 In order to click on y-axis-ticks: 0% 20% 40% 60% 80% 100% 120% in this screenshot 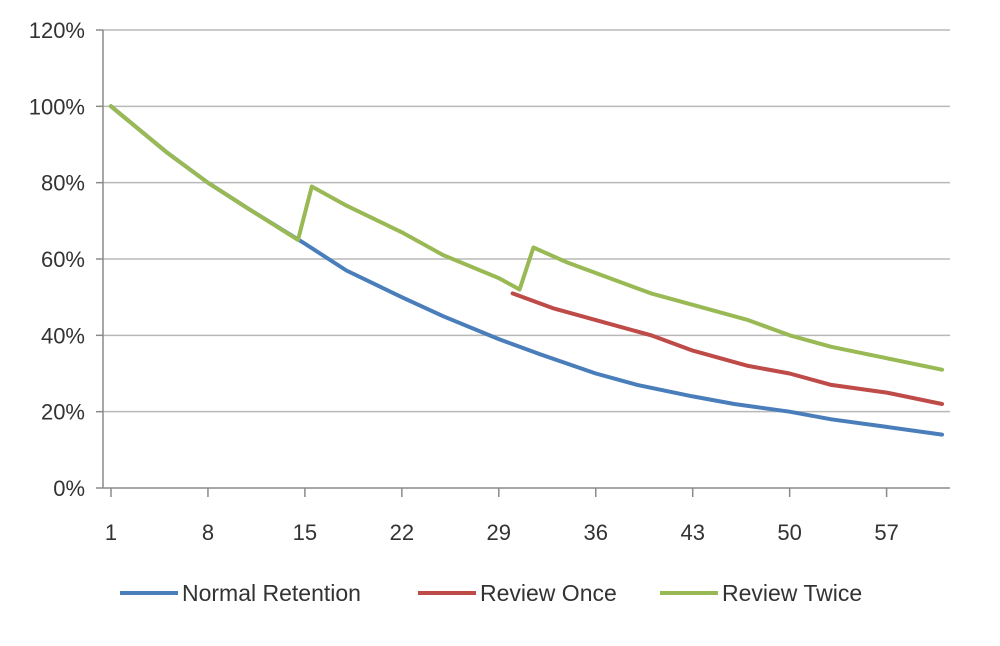, I will do `click(66, 259)`.